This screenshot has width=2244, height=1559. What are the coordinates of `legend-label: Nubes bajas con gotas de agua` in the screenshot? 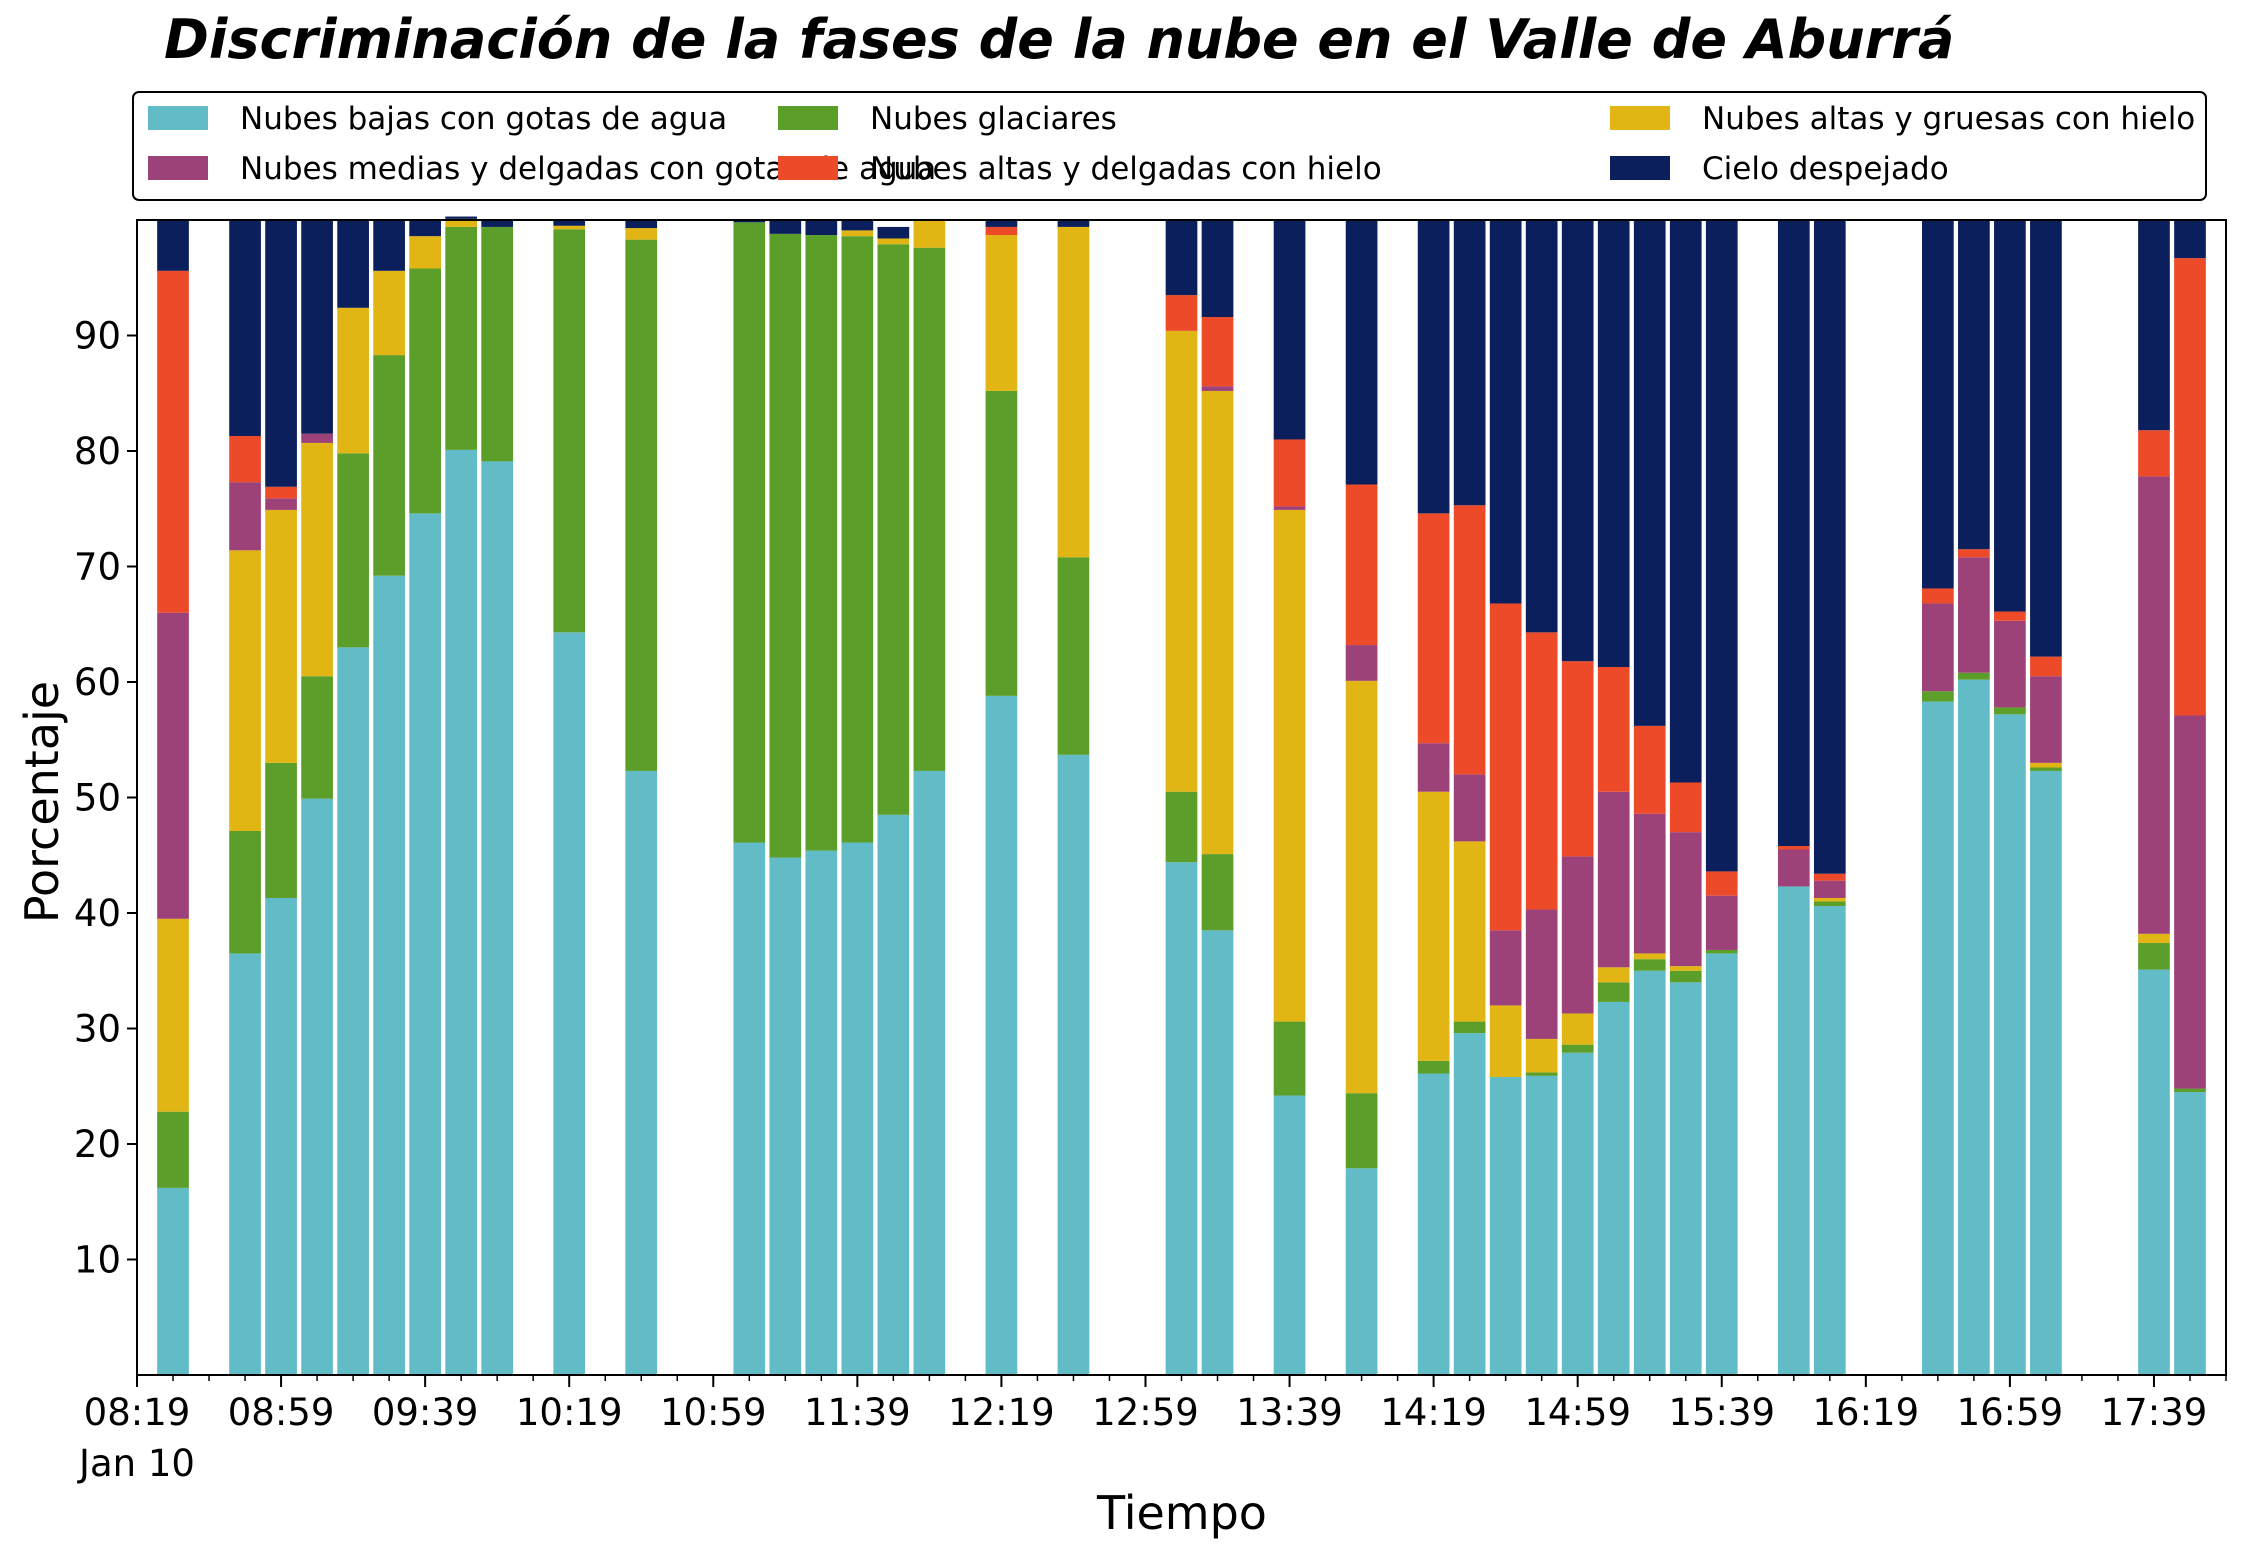 It's located at (483, 119).